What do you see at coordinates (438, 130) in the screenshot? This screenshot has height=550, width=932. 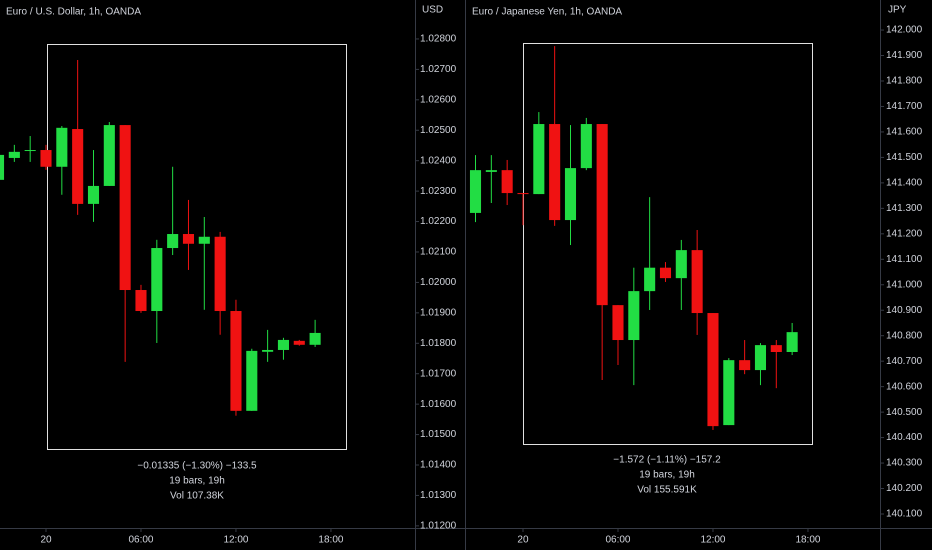 I see `y-tick-label: 1.02500` at bounding box center [438, 130].